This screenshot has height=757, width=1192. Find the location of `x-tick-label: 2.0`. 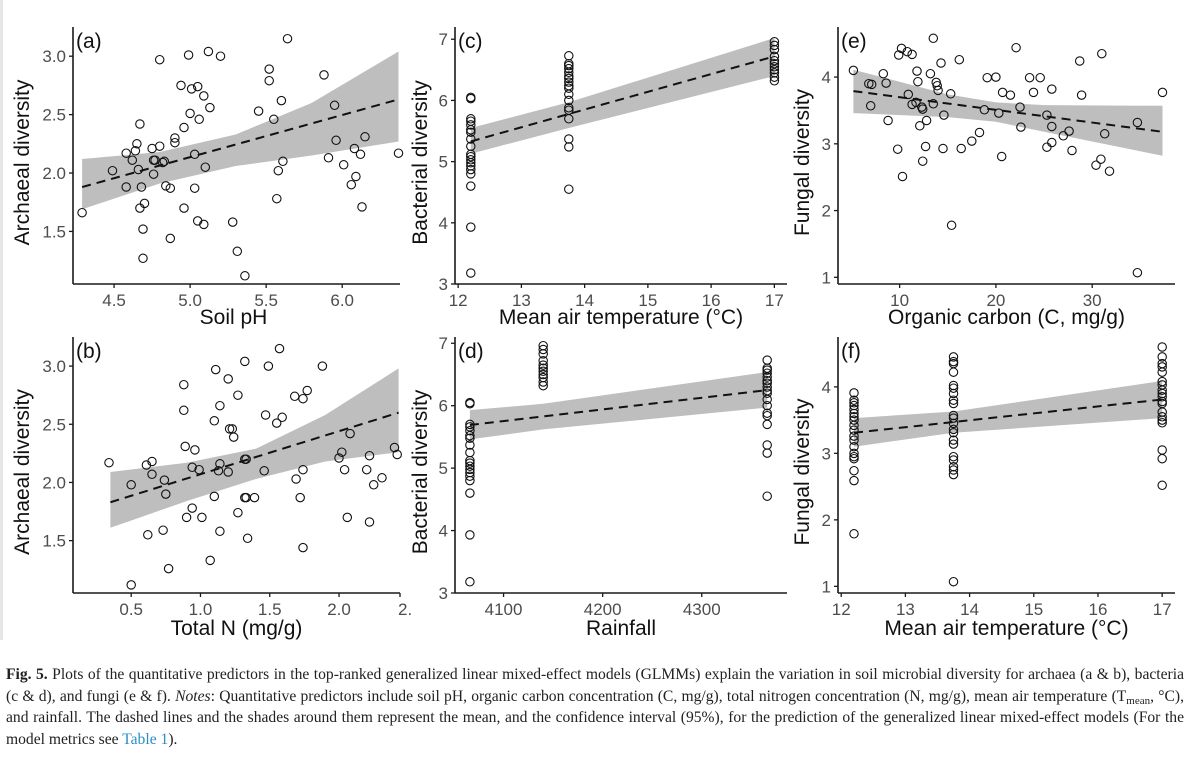

x-tick-label: 2.0 is located at coordinates (339, 609).